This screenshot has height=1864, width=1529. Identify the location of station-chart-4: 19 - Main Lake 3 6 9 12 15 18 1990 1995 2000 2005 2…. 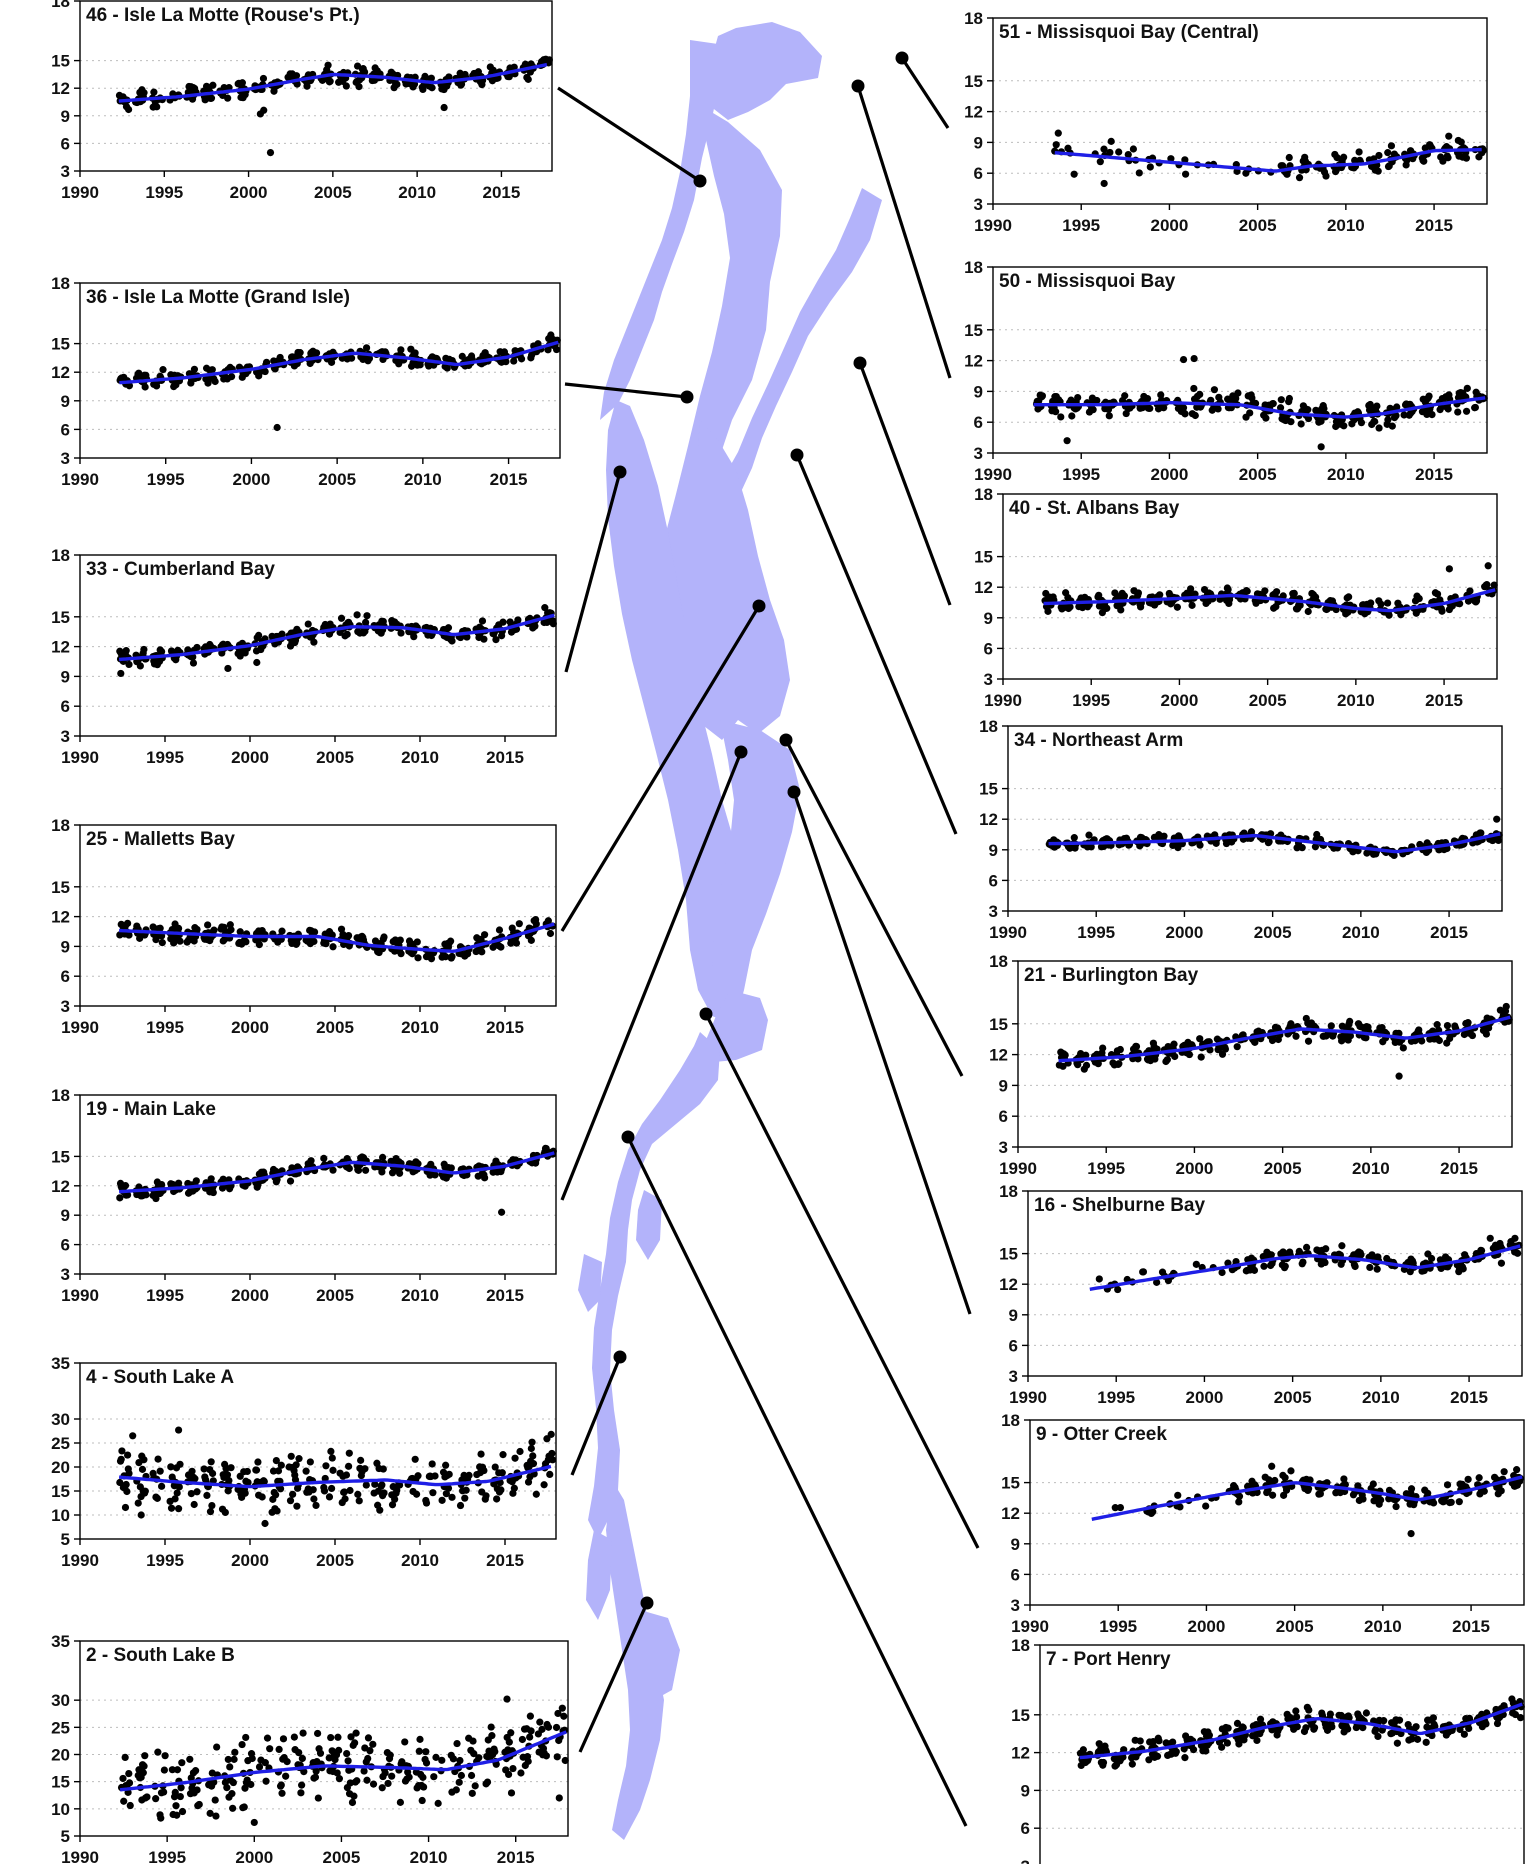
(304, 1195).